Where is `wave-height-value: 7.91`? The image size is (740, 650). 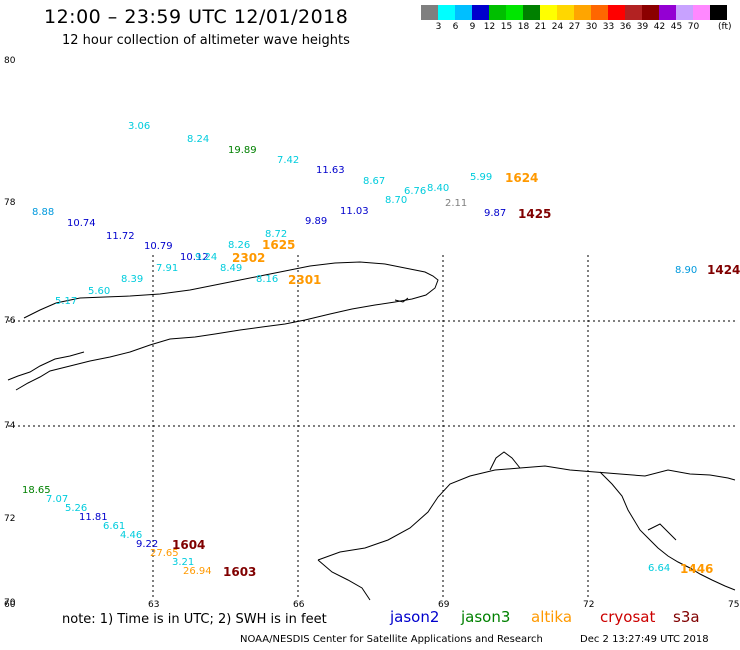 wave-height-value: 7.91 is located at coordinates (167, 268).